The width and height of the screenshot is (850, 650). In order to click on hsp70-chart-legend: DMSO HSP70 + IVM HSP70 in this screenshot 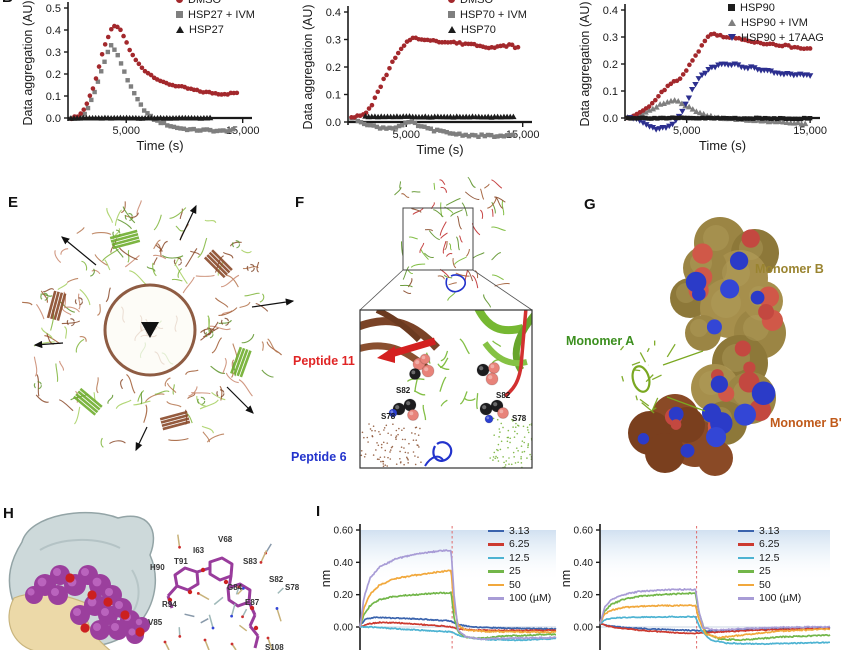, I will do `click(487, 18)`.